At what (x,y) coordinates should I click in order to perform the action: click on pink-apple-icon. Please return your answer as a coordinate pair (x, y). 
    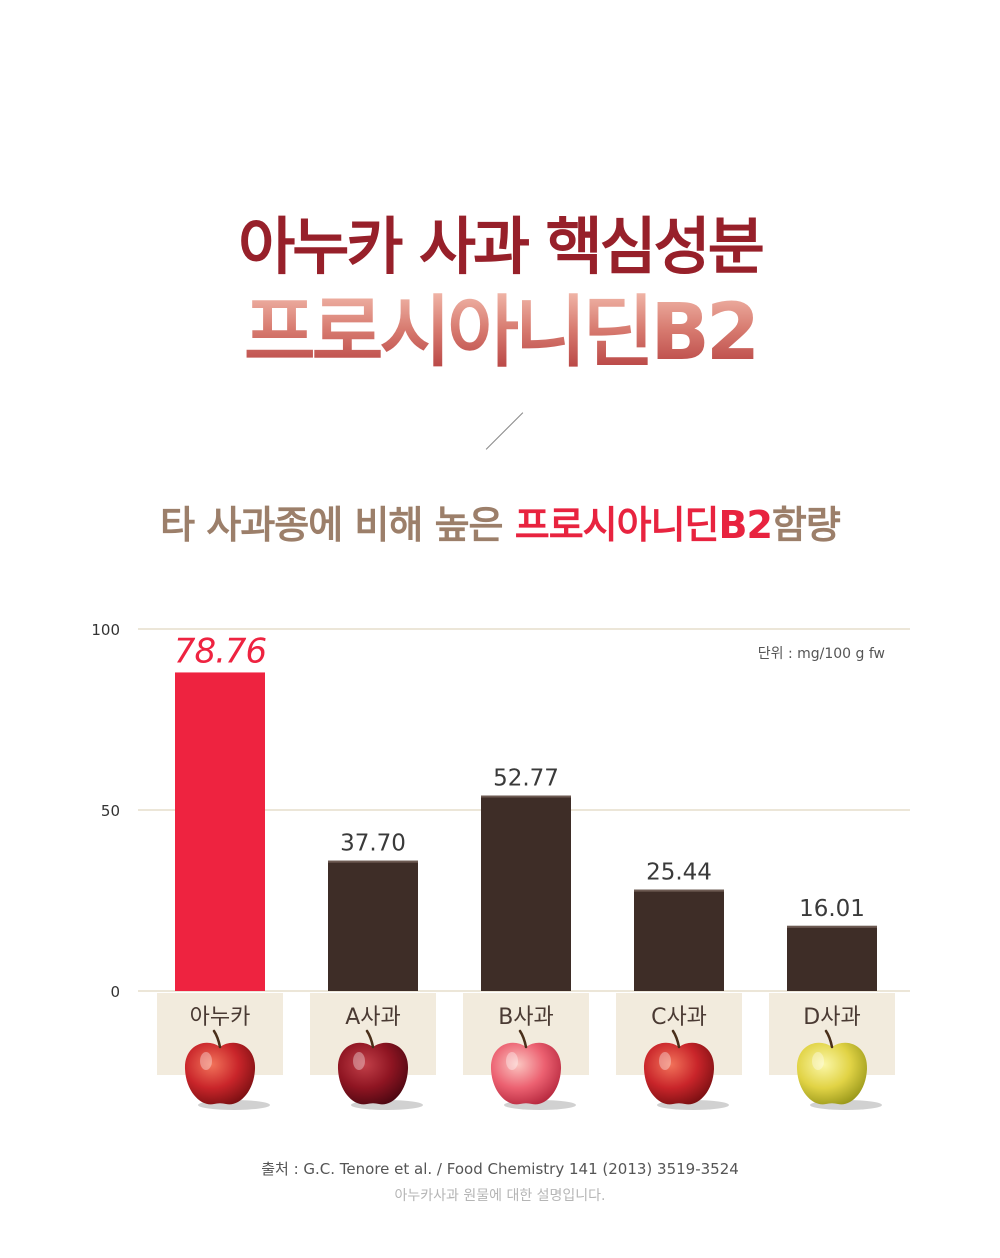
    Looking at the image, I should click on (533, 1069).